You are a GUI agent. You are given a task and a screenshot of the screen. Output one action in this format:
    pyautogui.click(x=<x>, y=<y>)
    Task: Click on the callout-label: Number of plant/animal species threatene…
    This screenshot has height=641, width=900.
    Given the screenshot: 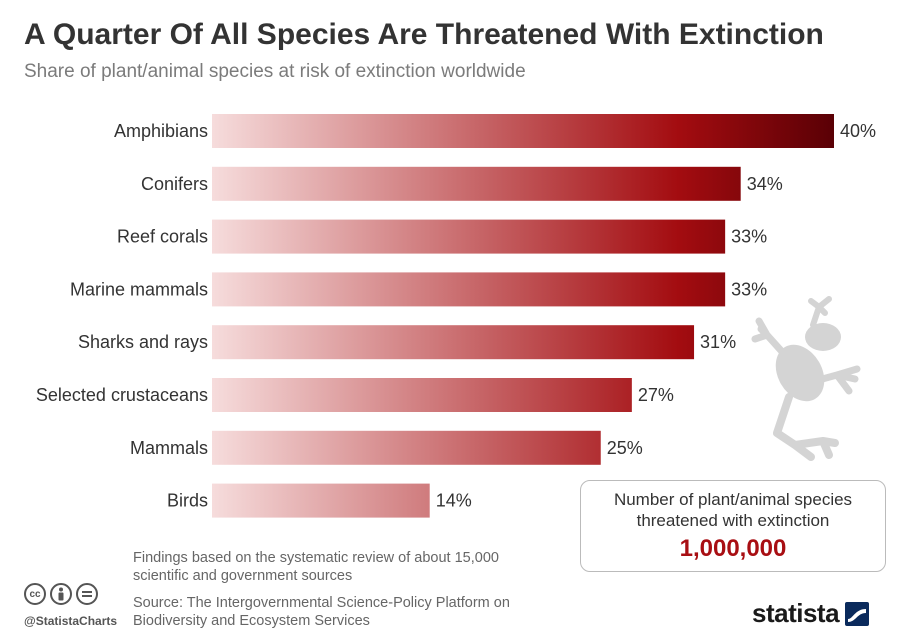 What is the action you would take?
    pyautogui.click(x=733, y=510)
    